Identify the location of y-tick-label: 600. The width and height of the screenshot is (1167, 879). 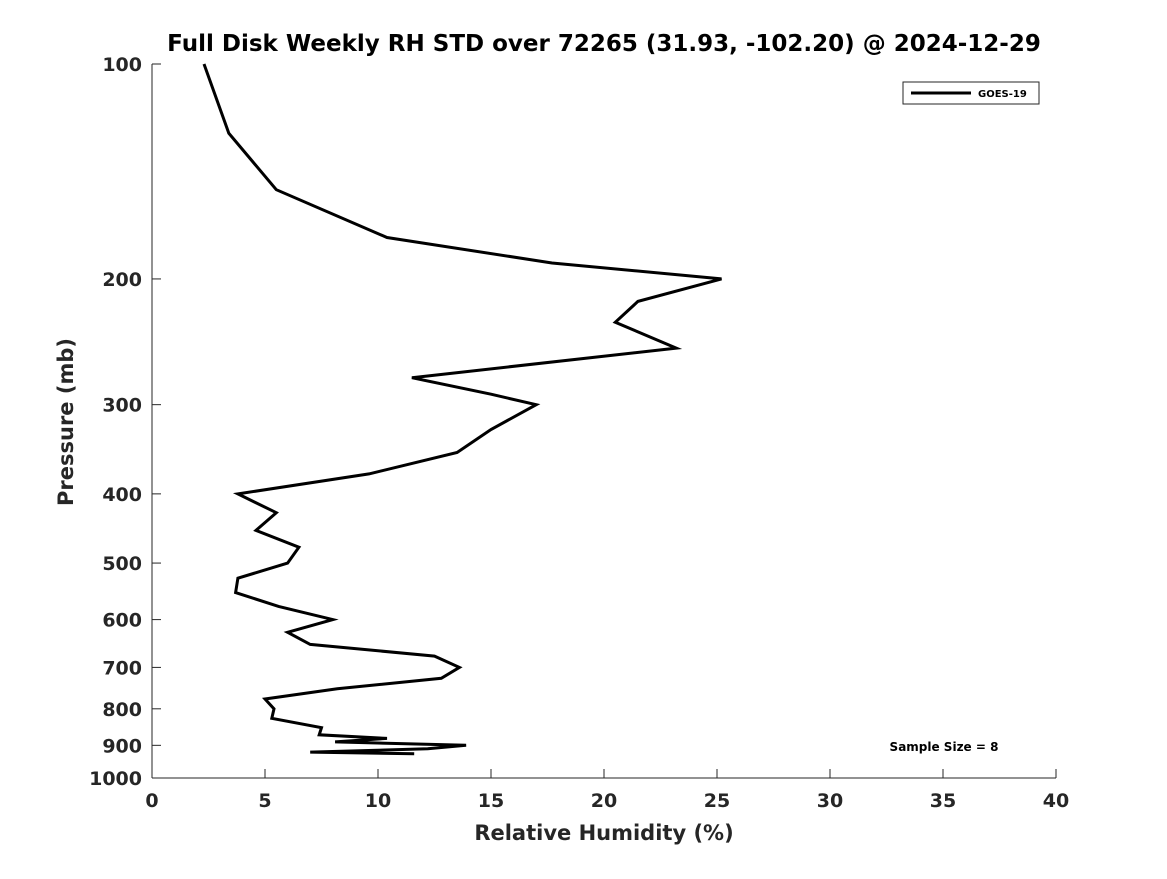
(122, 621).